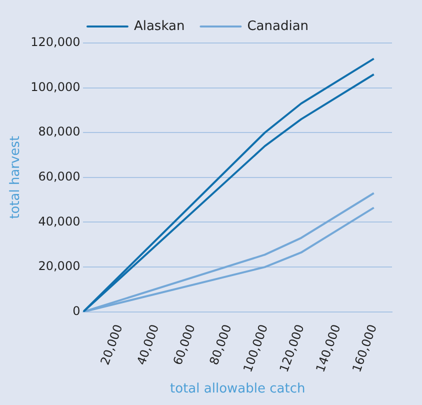 The height and width of the screenshot is (405, 422). I want to click on y-tick-label: 40,000, so click(59, 221).